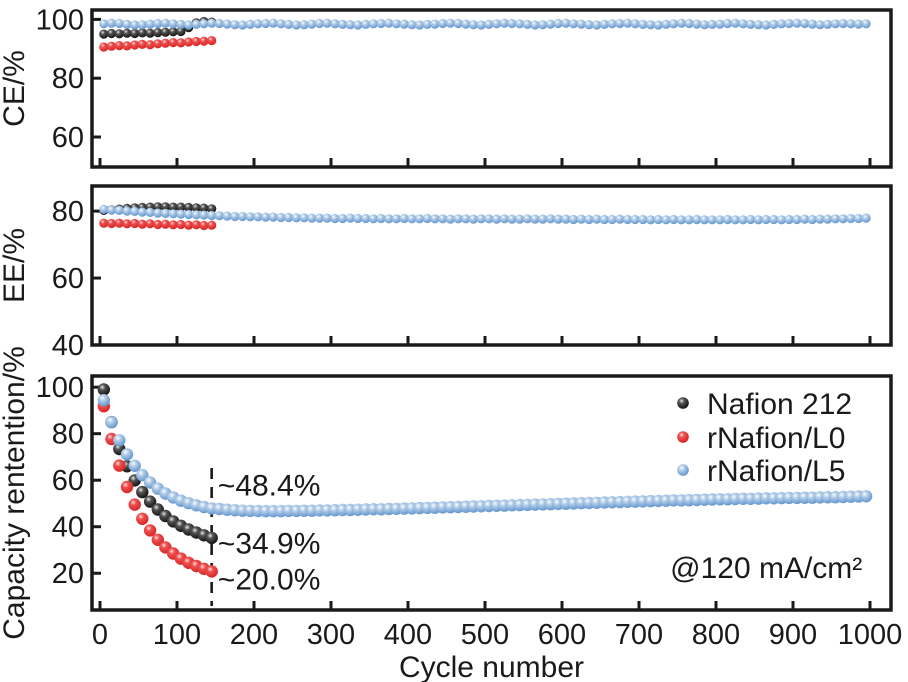  Describe the element at coordinates (491, 666) in the screenshot. I see `x-axis-title: Cycle number` at that location.